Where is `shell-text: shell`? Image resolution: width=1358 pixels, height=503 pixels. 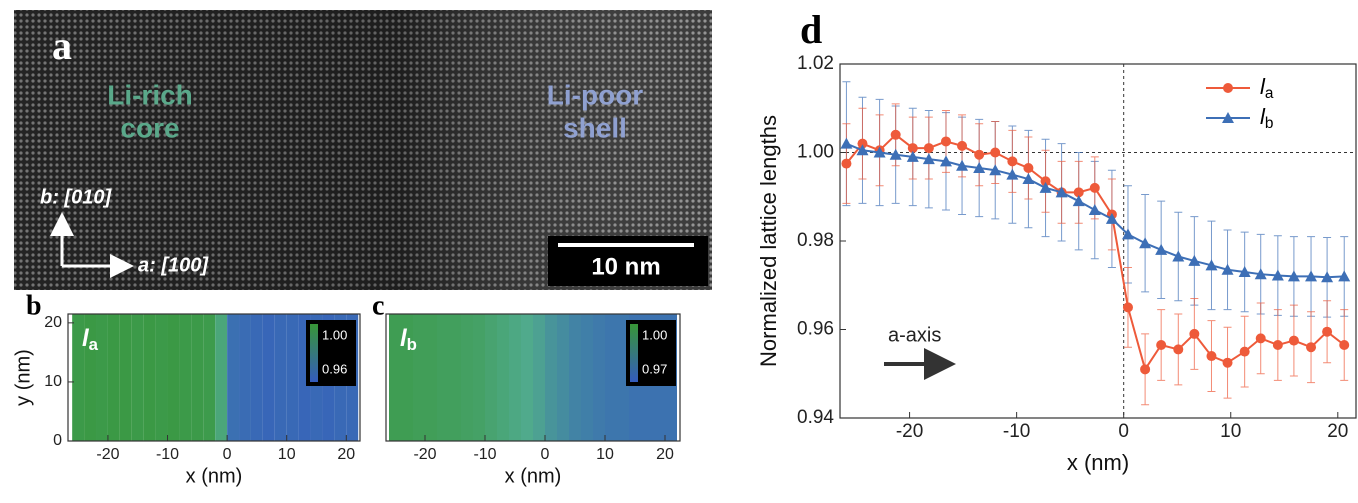 shell-text: shell is located at coordinates (595, 127).